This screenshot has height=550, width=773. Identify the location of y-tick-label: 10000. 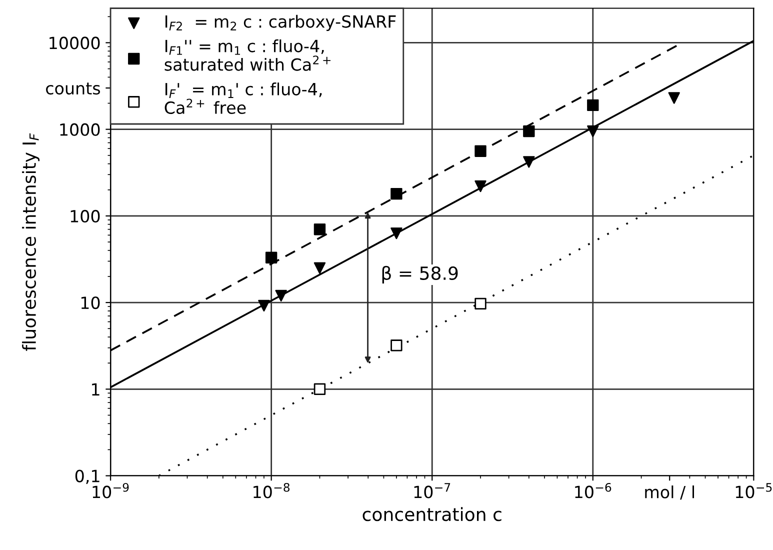
(75, 43).